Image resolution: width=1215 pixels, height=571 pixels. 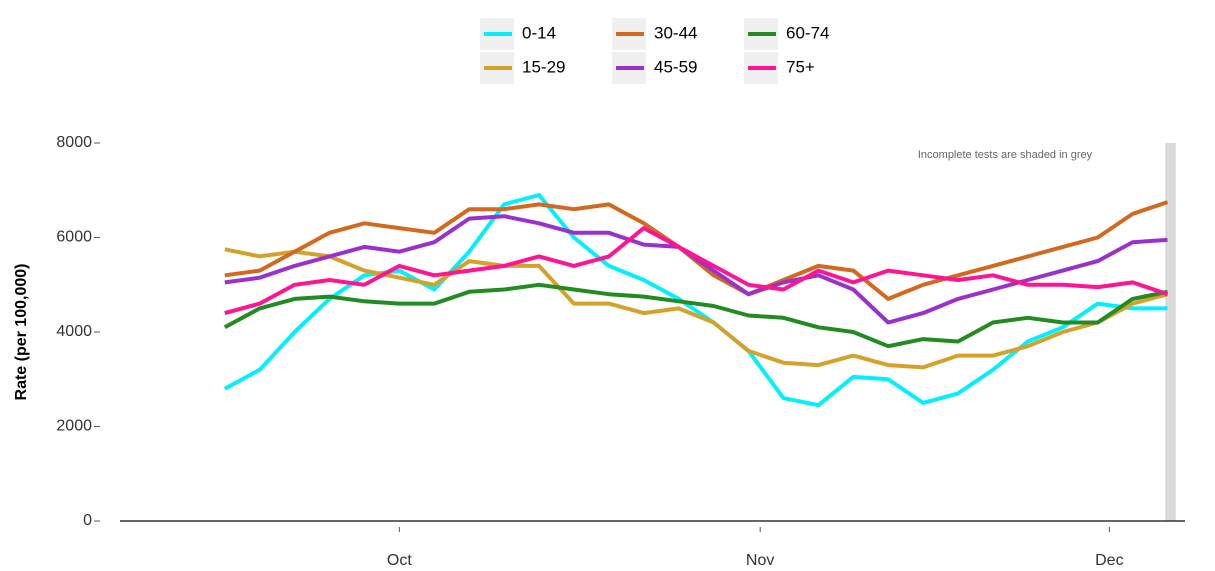 What do you see at coordinates (1109, 560) in the screenshot?
I see `x-tick-label: Dec` at bounding box center [1109, 560].